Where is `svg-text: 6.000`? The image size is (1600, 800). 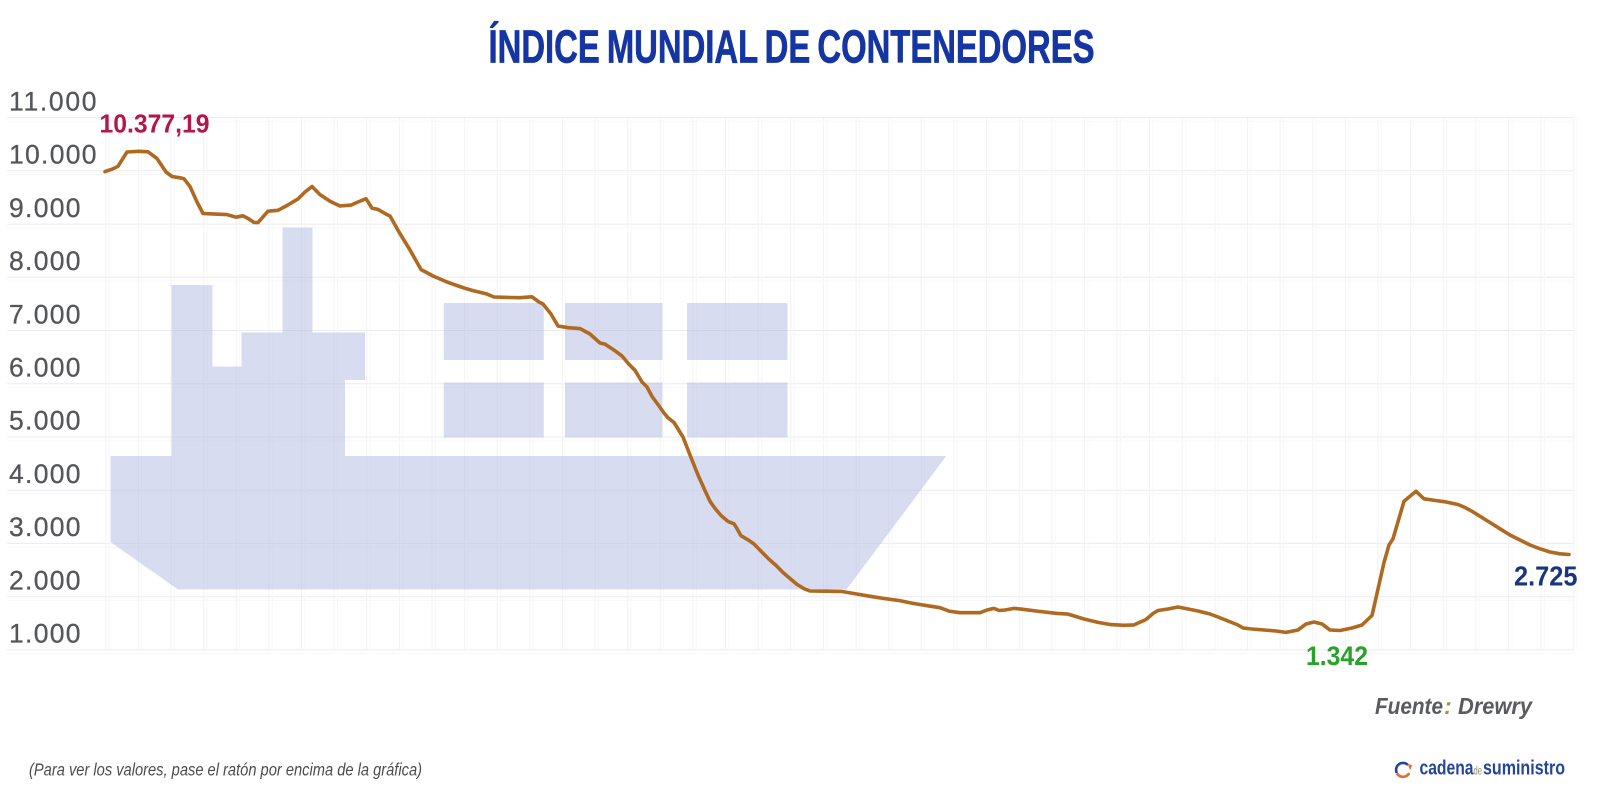 svg-text: 6.000 is located at coordinates (45, 368).